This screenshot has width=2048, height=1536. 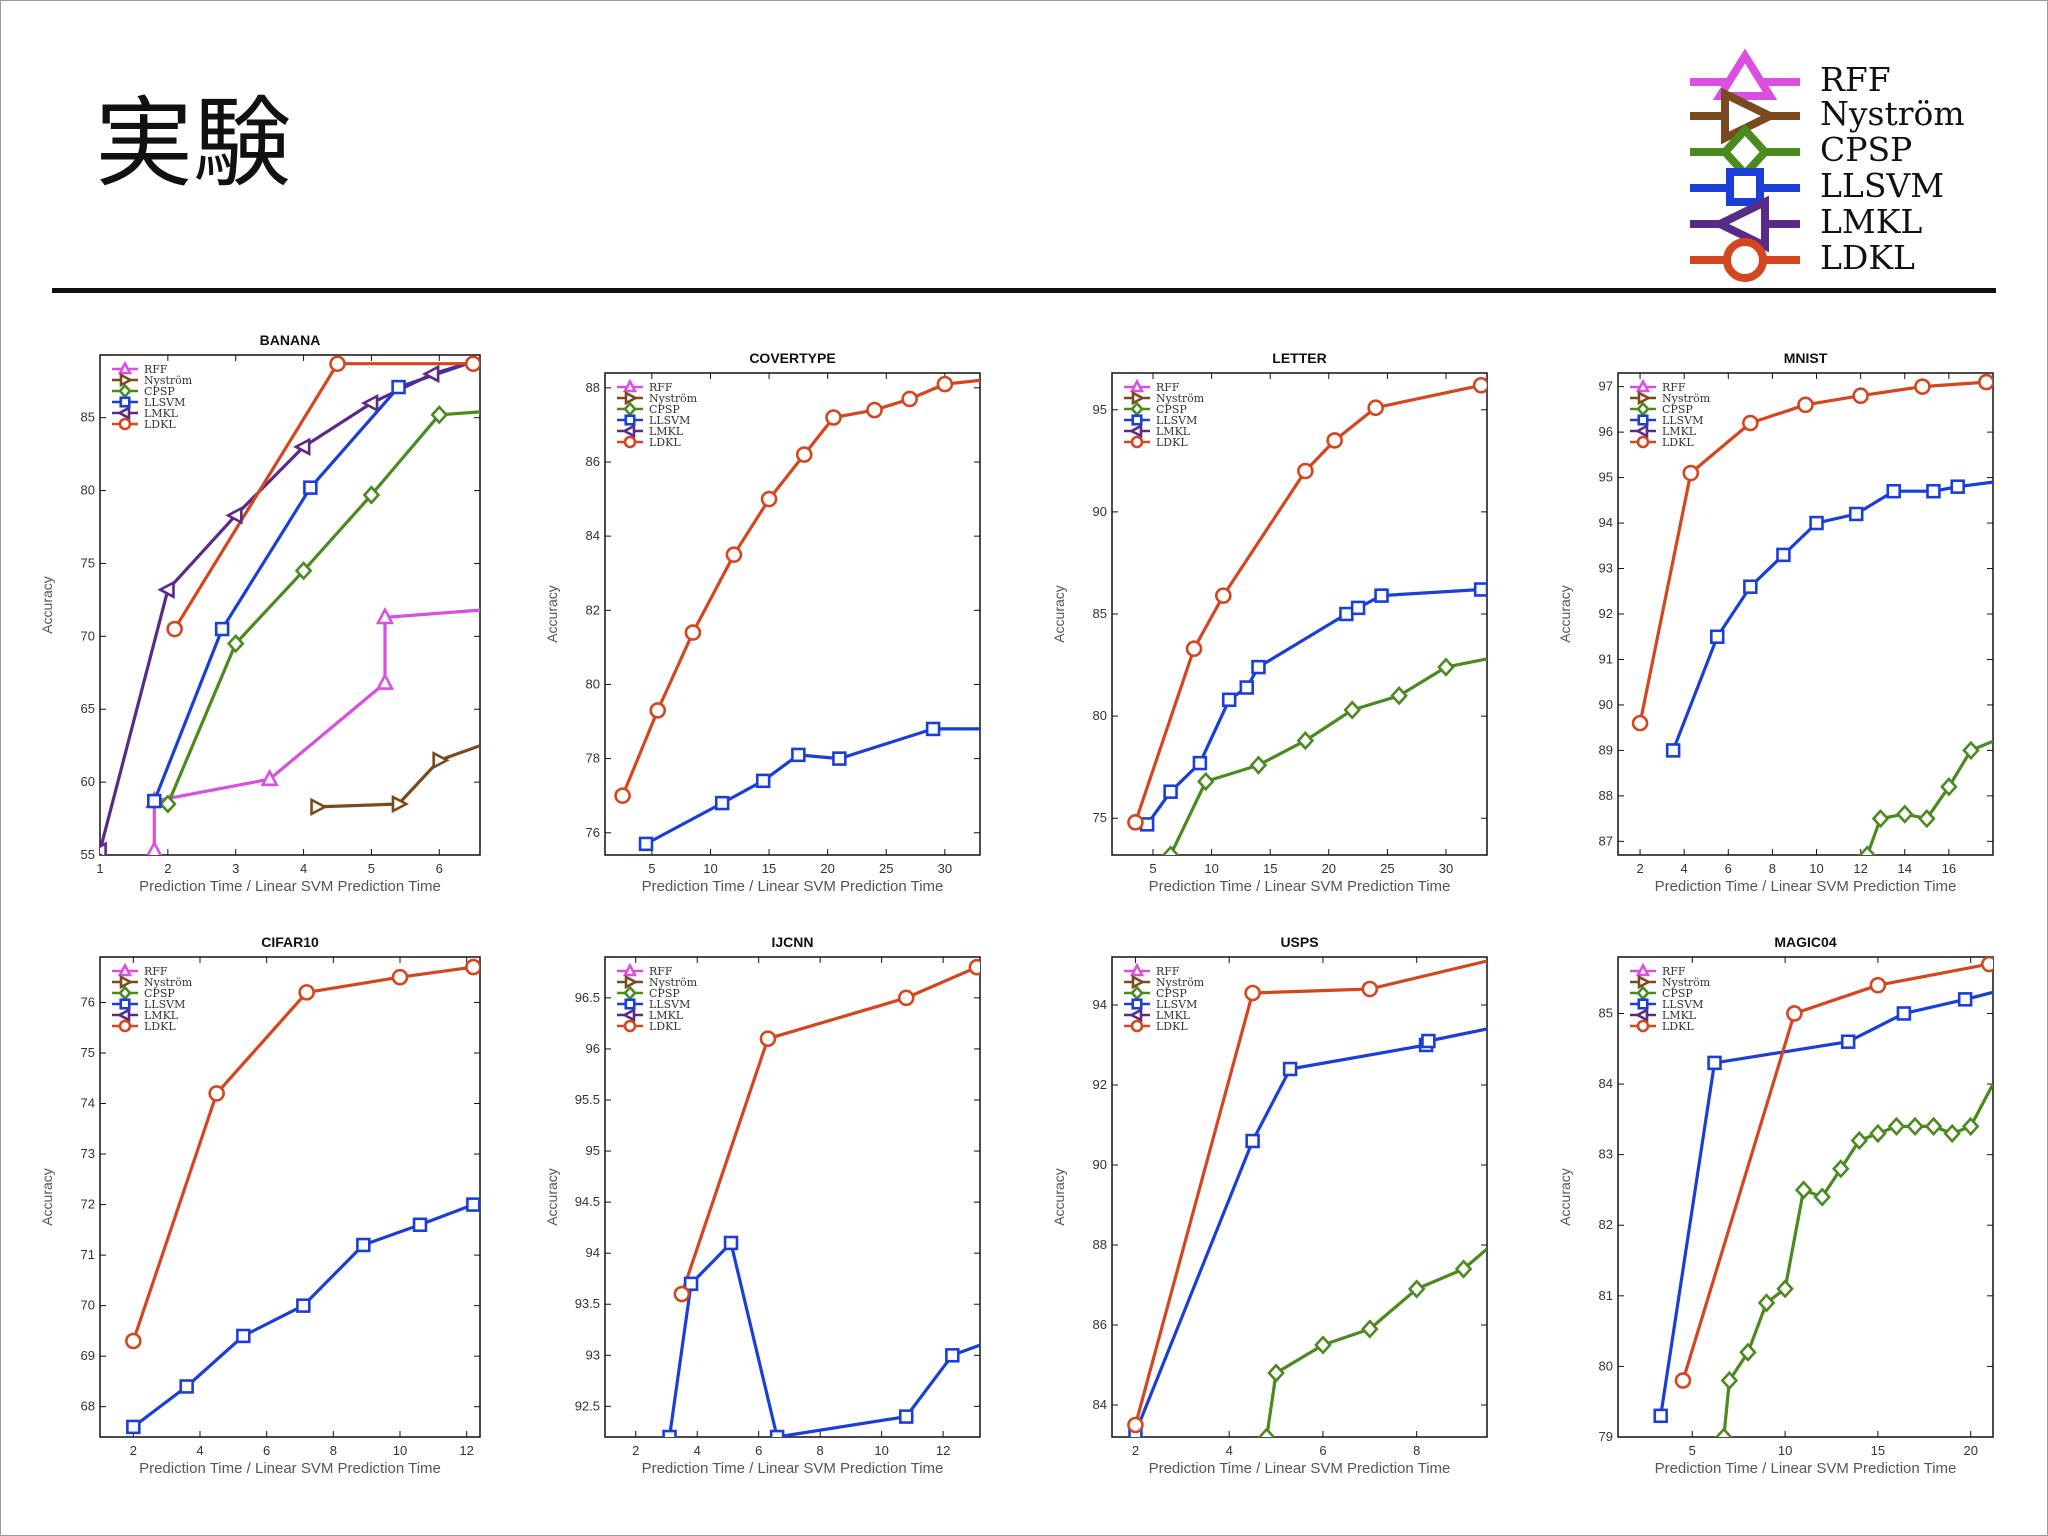 I want to click on y-tick-label: 87, so click(x=1606, y=840).